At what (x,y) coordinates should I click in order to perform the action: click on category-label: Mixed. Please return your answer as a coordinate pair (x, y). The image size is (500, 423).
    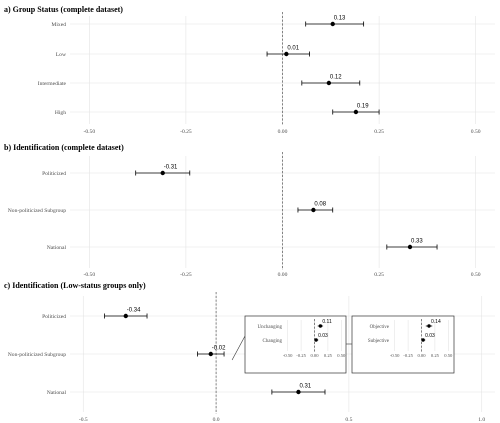
    Looking at the image, I should click on (58, 25).